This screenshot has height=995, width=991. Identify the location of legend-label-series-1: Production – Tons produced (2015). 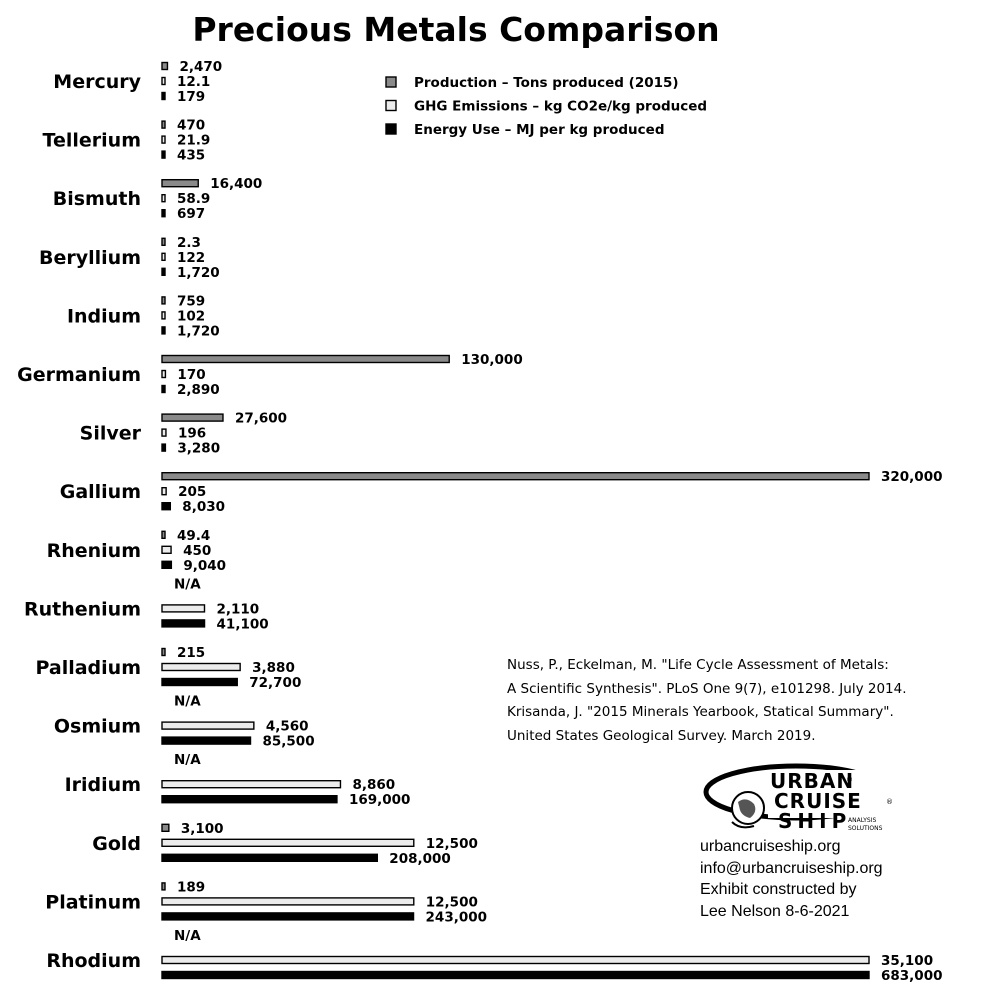
(546, 83).